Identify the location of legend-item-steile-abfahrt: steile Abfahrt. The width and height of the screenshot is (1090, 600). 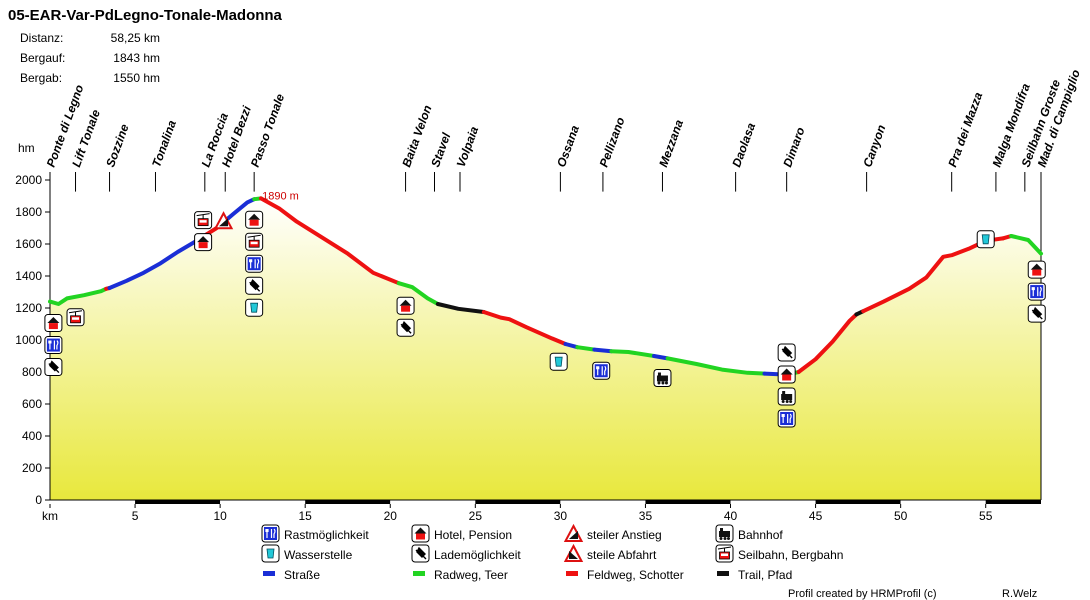
(610, 552).